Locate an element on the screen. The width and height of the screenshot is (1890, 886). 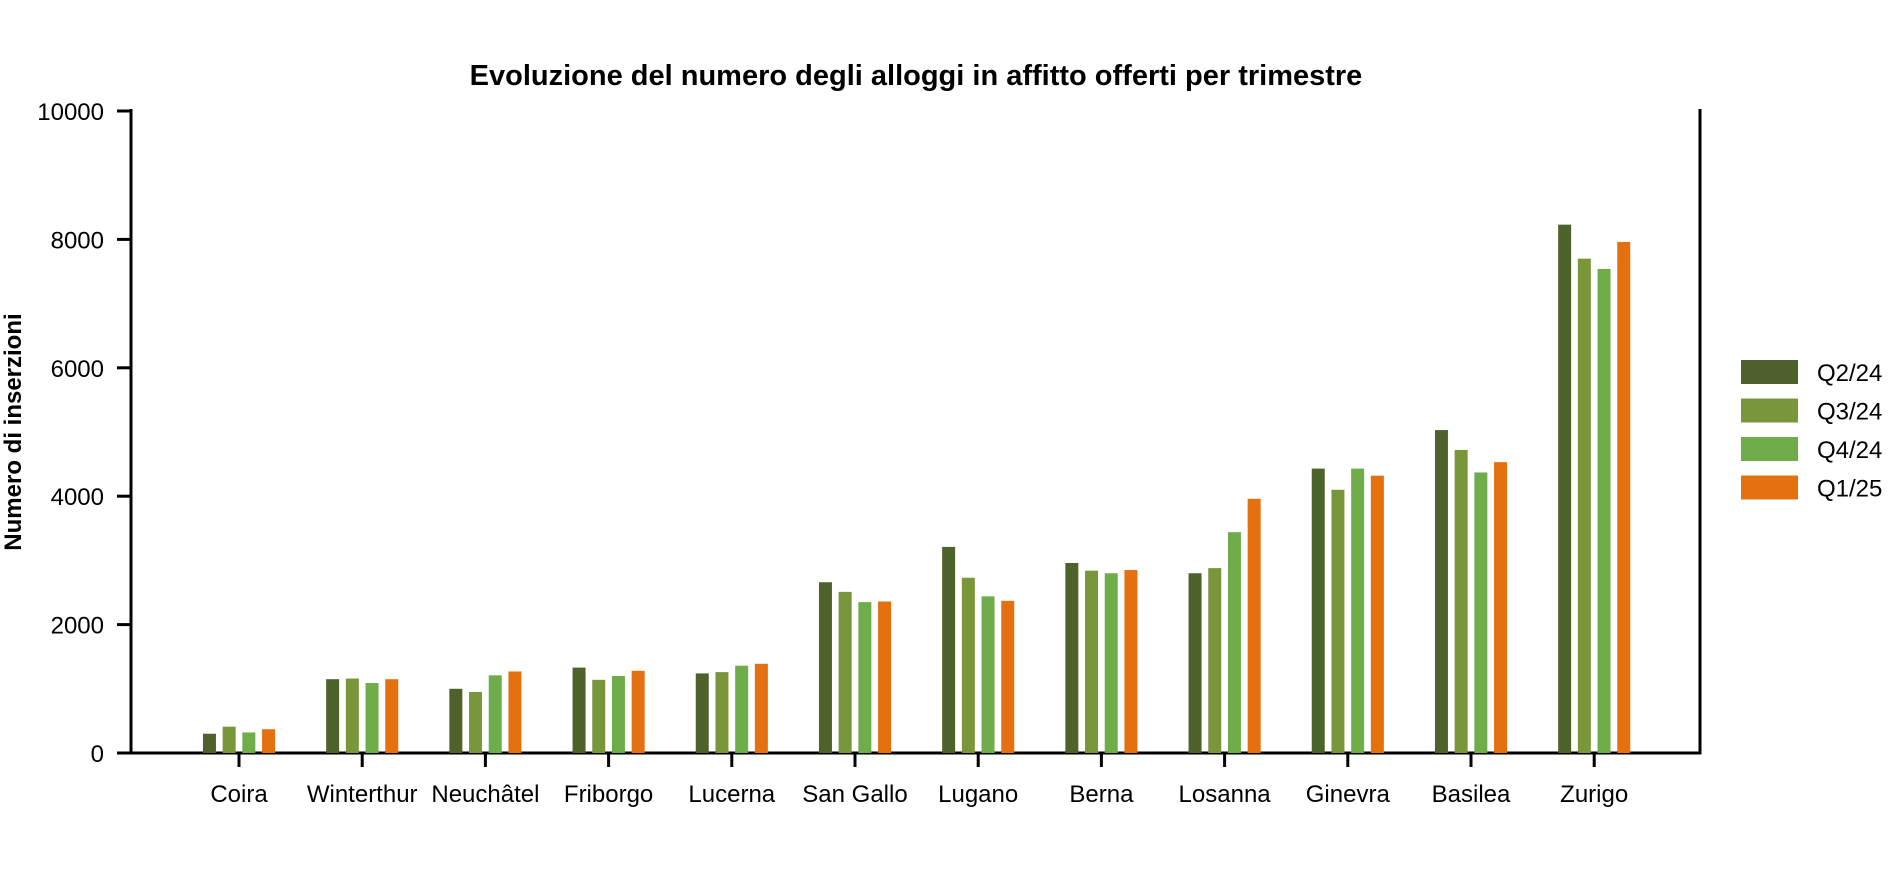
x-tick-label: Ginevra is located at coordinates (1348, 794).